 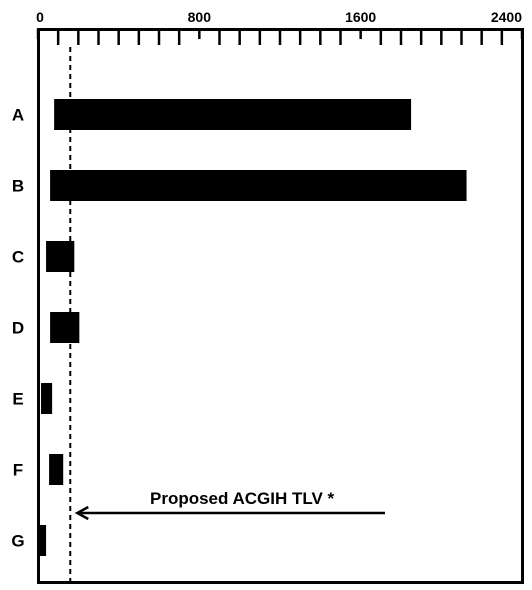 I want to click on bar-e, so click(x=47, y=398).